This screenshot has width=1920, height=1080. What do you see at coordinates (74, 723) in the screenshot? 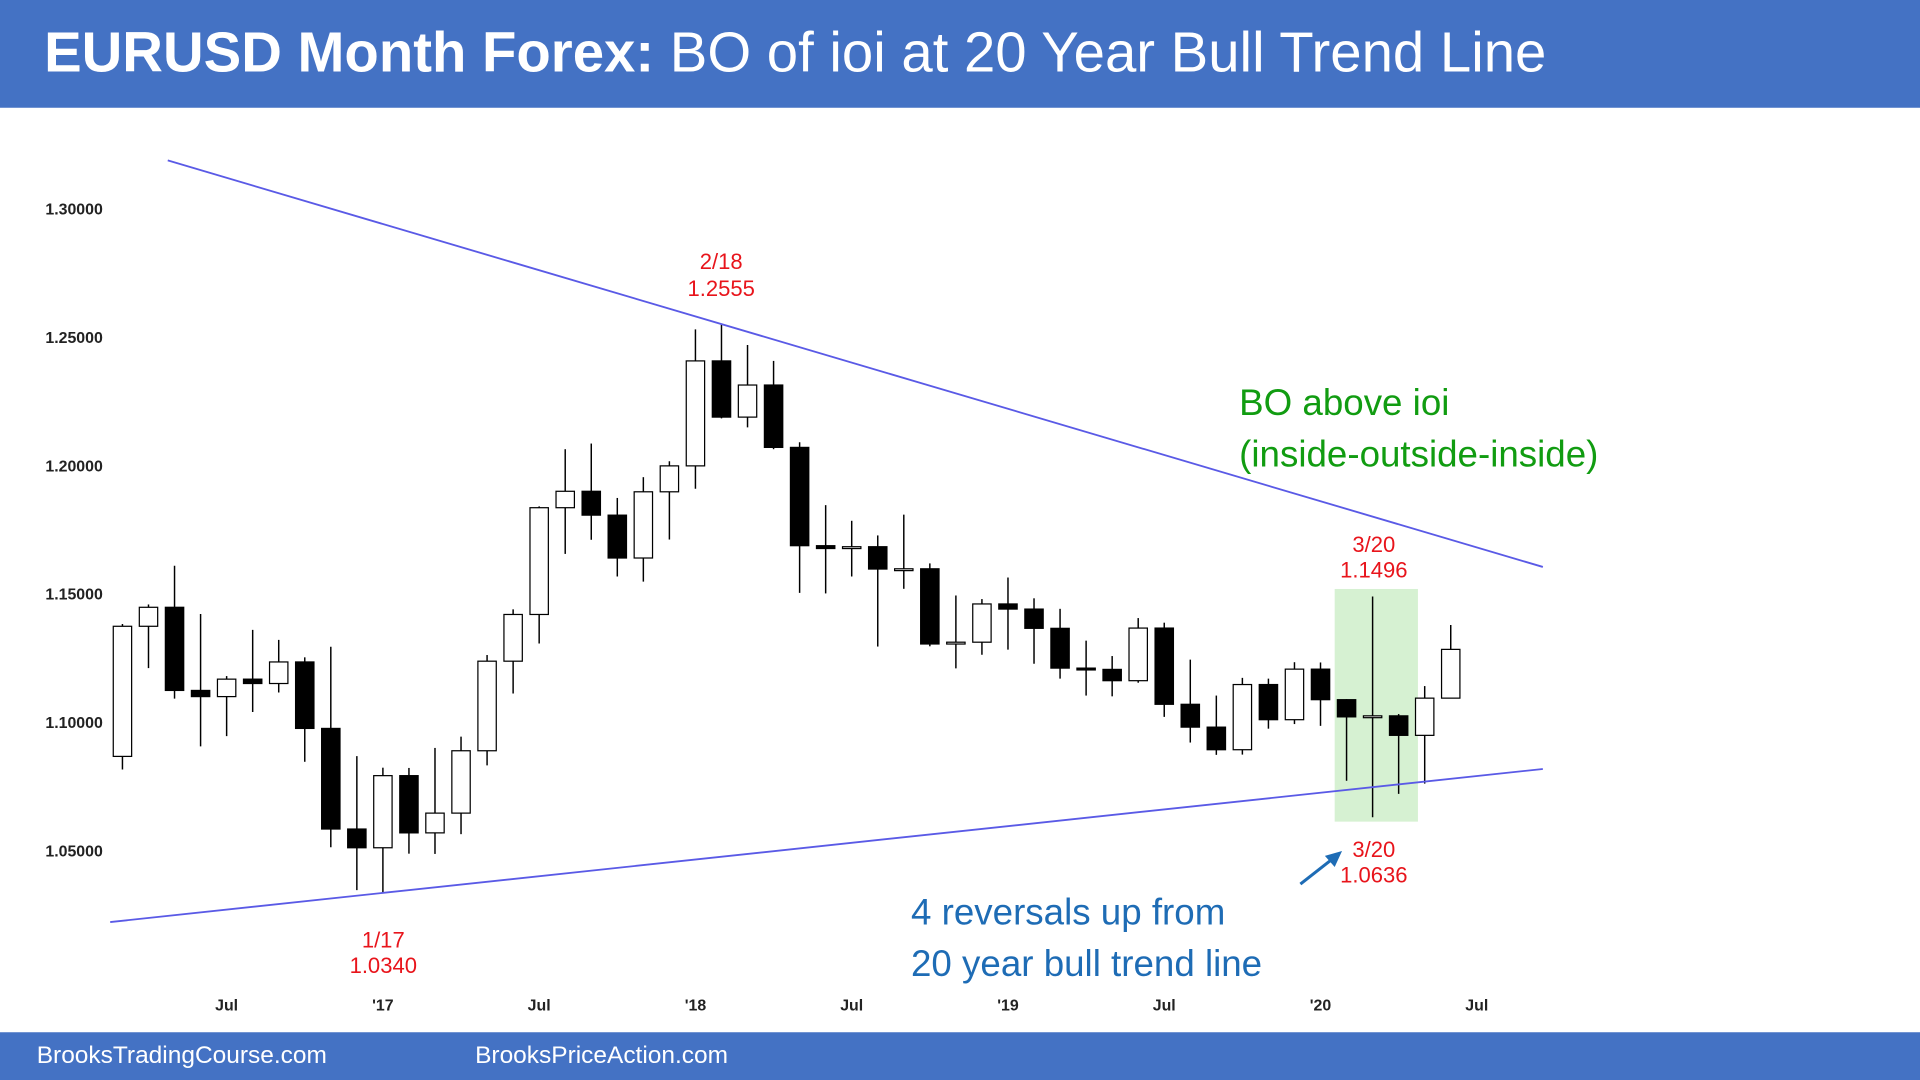
I see `y-tick-label: 1.10000` at bounding box center [74, 723].